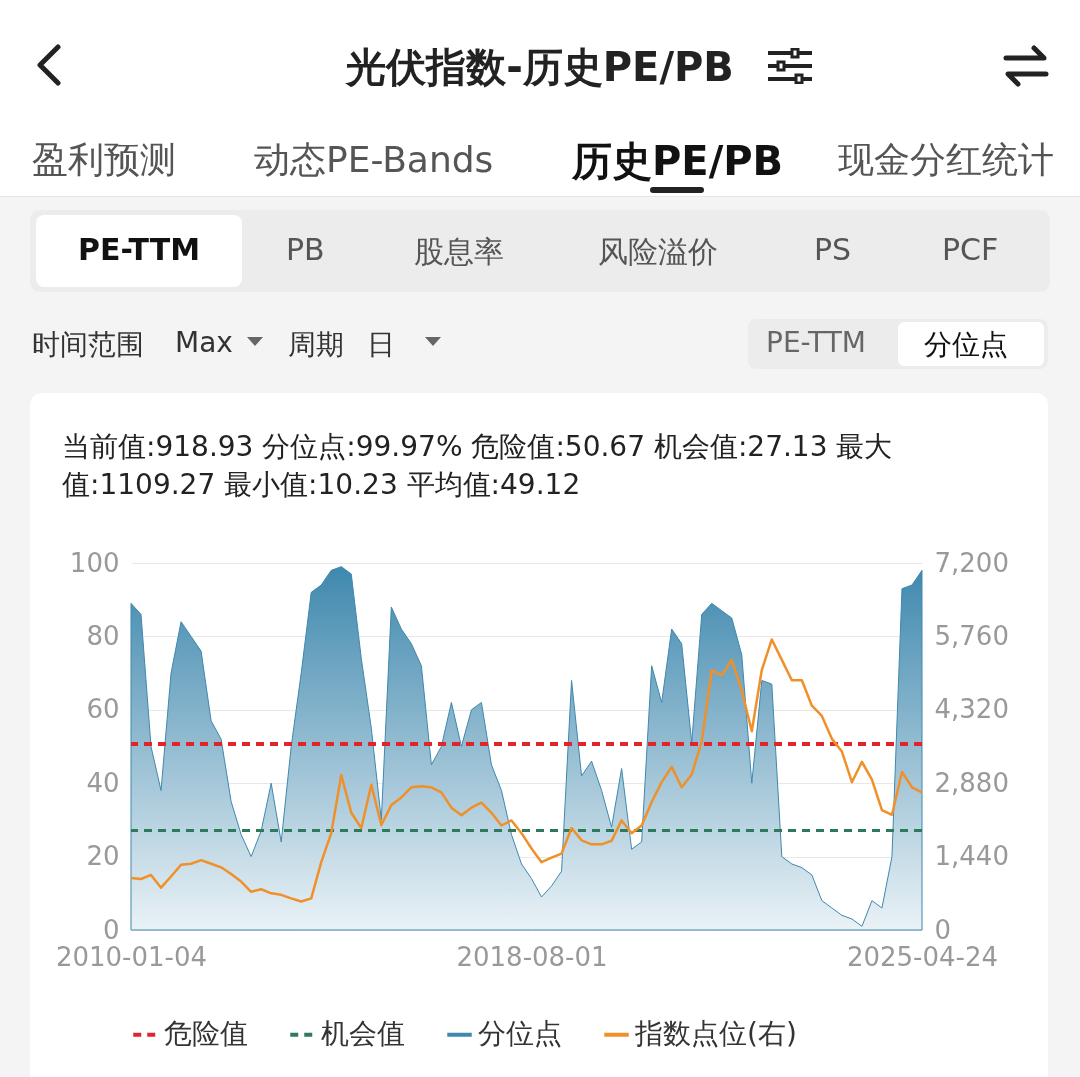  Describe the element at coordinates (833, 249) in the screenshot. I see `text: PS` at that location.